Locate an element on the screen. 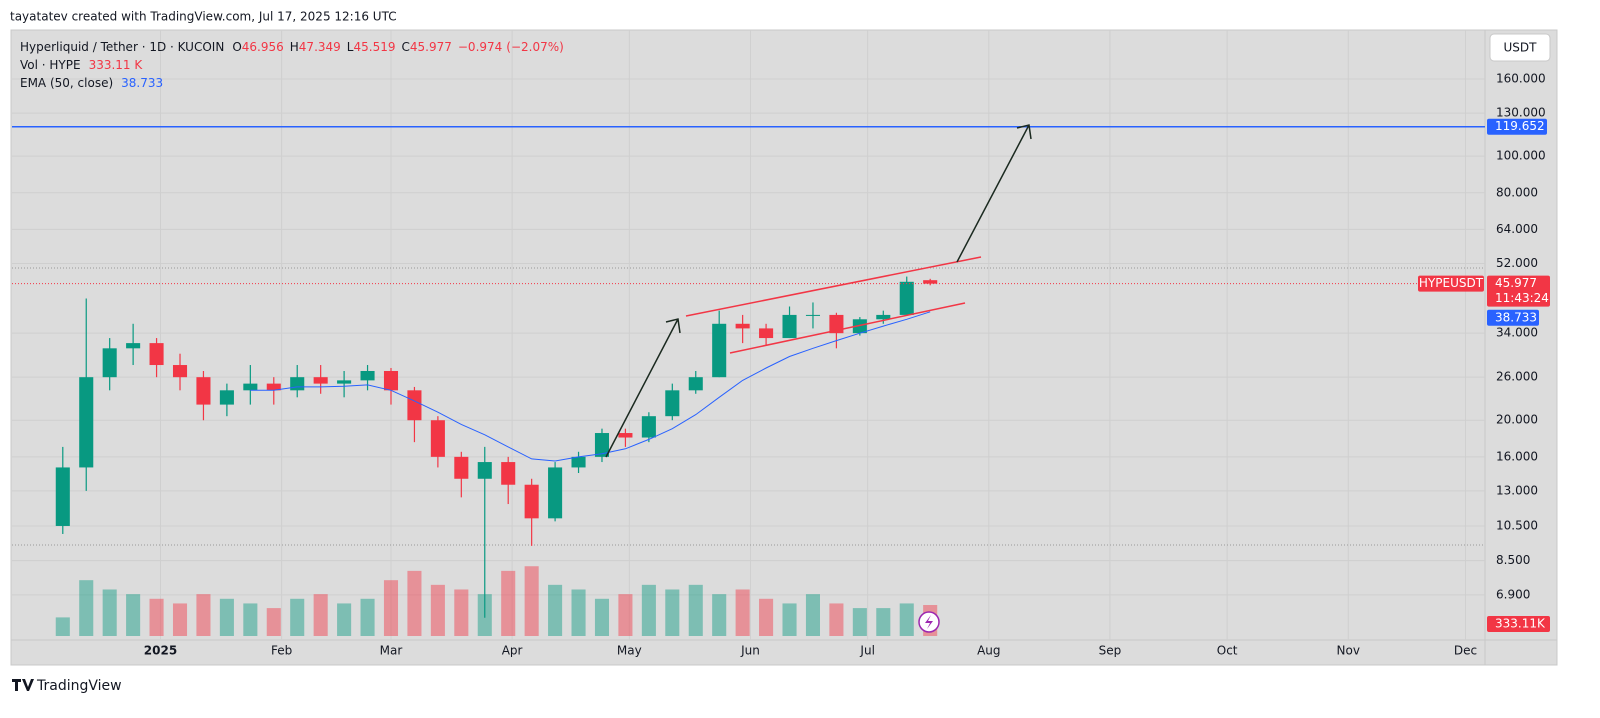 Image resolution: width=1600 pixels, height=718 pixels. ema-tag-label: 38.733 is located at coordinates (1516, 317).